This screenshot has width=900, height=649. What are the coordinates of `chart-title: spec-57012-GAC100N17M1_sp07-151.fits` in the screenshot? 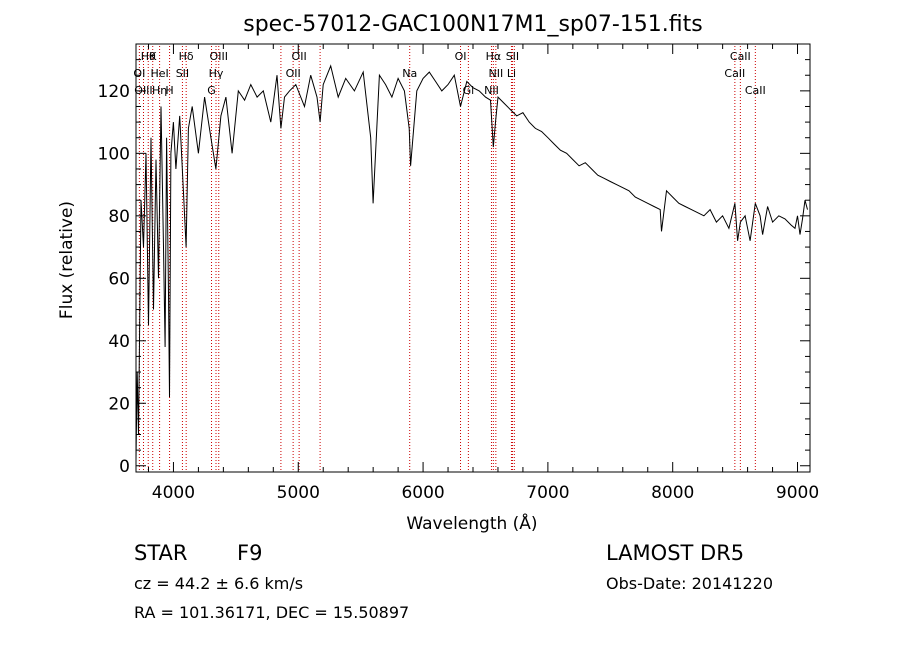 It's located at (473, 24).